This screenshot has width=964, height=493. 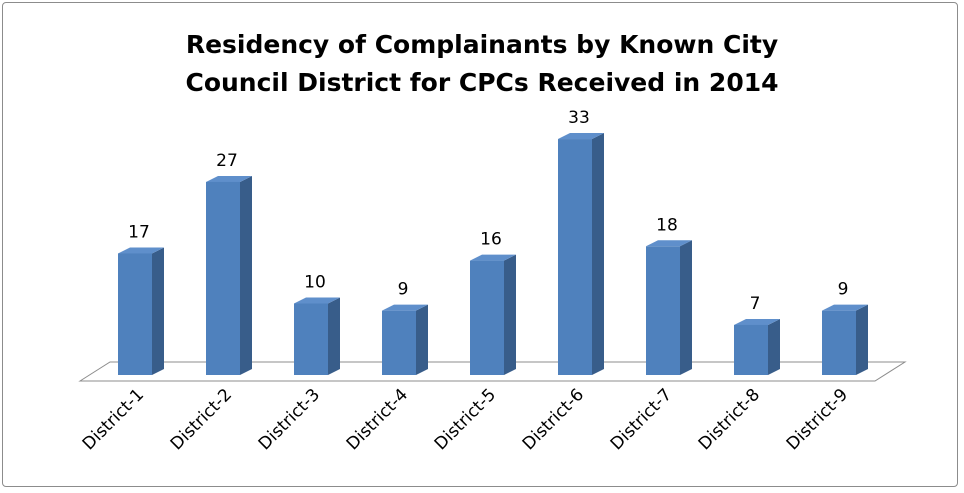 I want to click on floor, so click(x=492, y=371).